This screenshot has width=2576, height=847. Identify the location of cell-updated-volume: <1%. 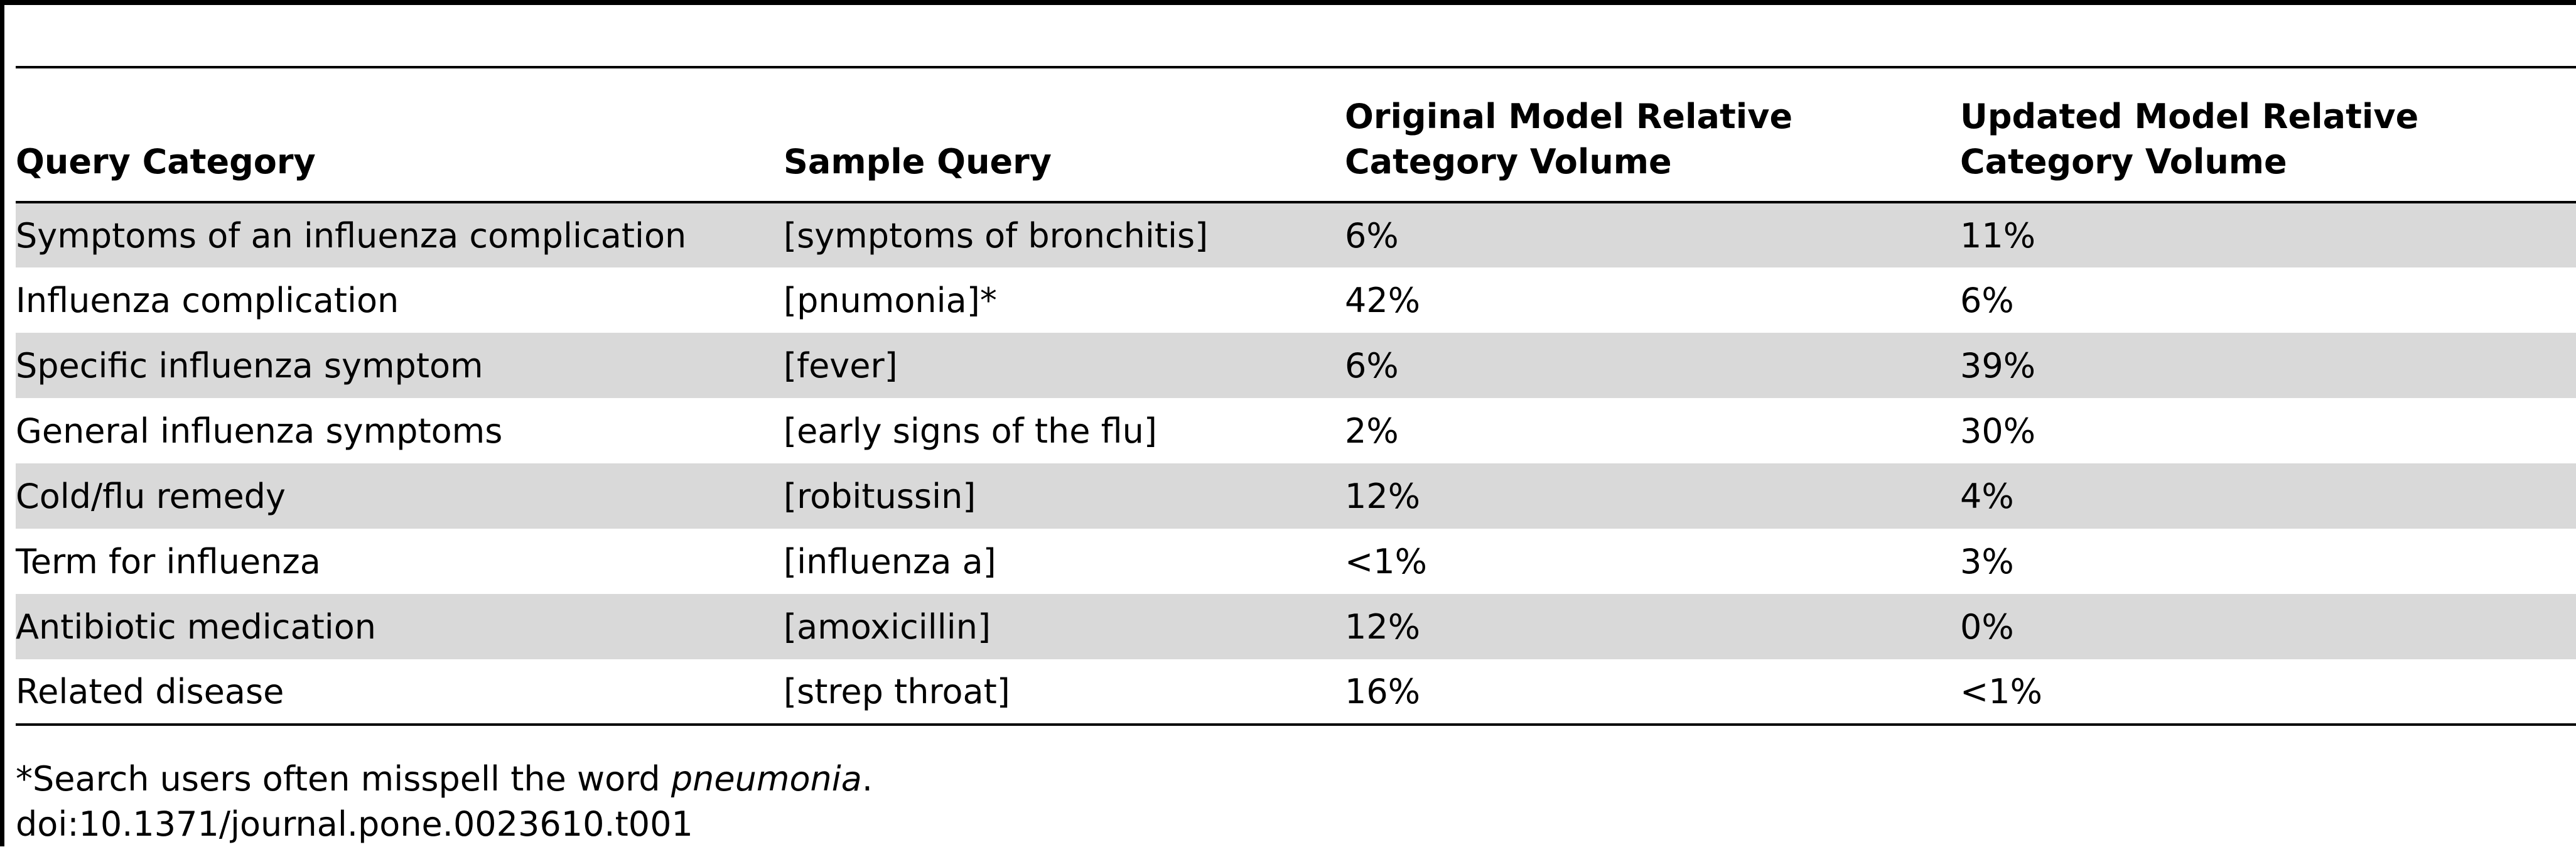
(2001, 691).